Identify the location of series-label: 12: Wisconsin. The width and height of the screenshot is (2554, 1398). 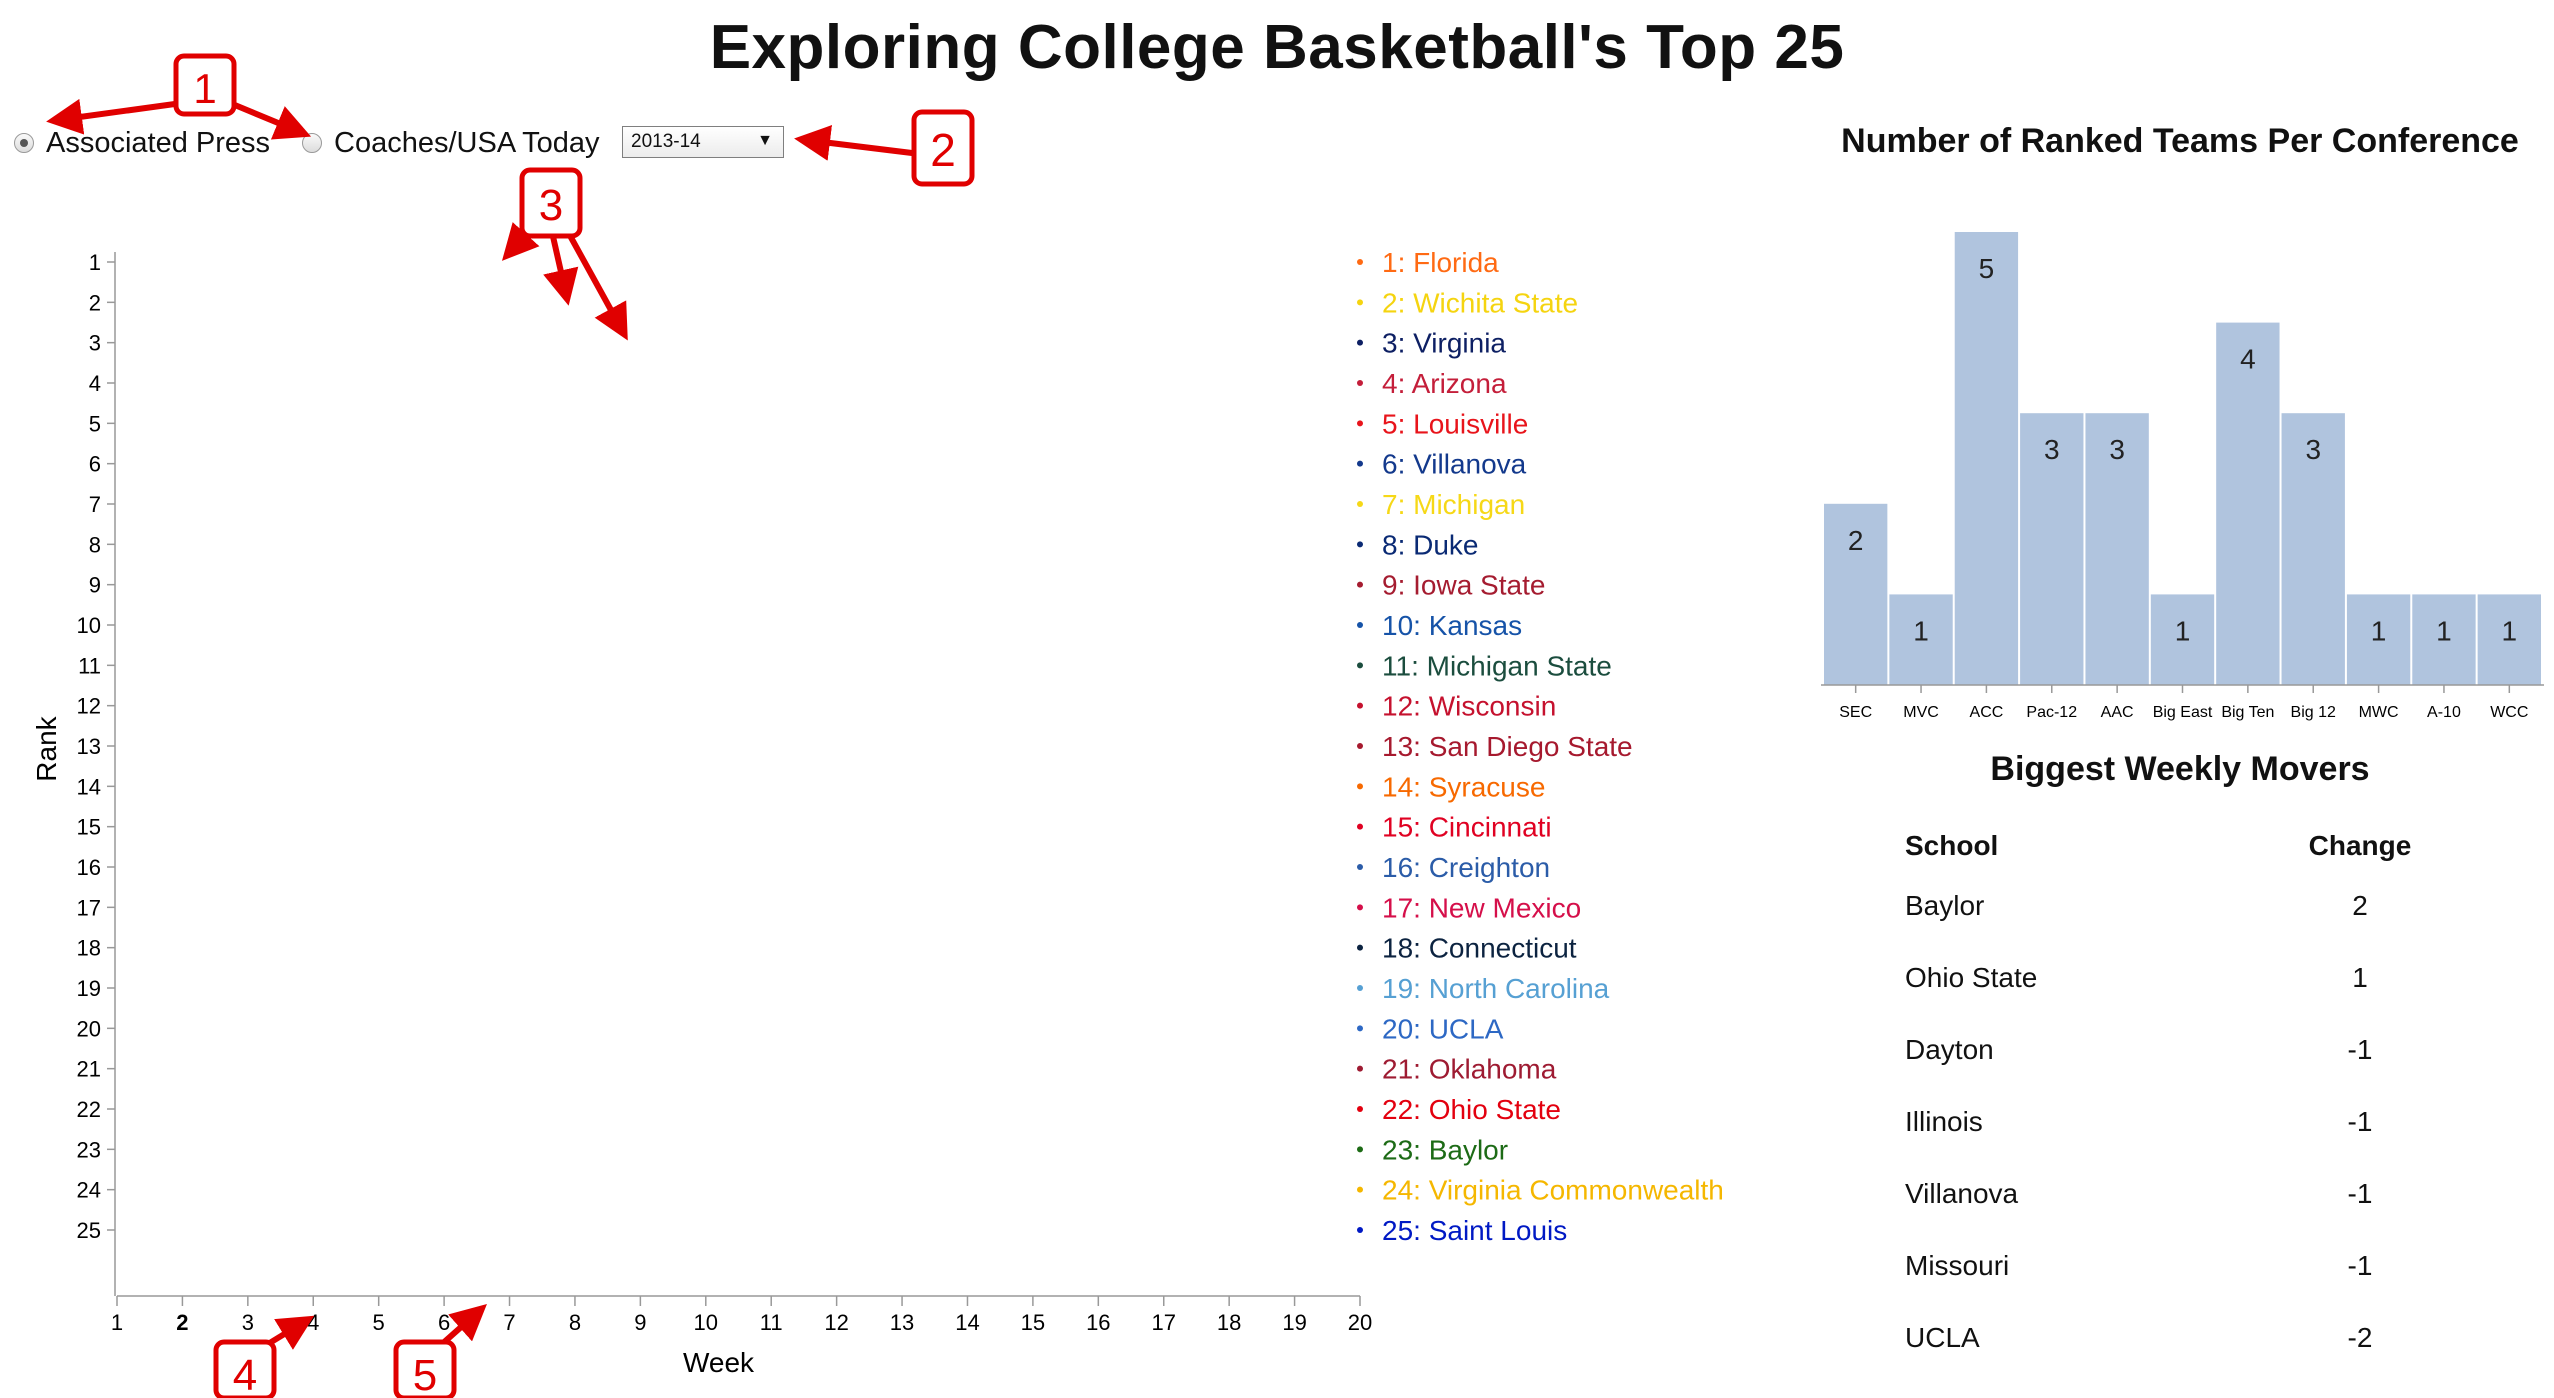
(1469, 706).